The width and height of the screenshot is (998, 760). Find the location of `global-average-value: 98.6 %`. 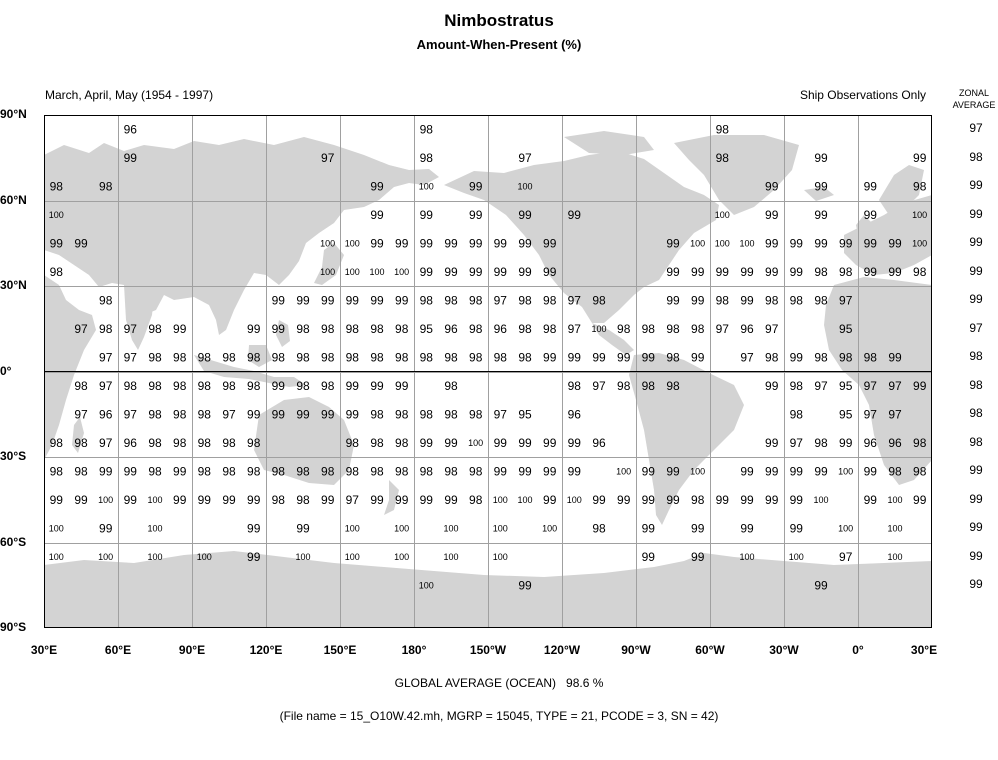

global-average-value: 98.6 % is located at coordinates (585, 683).